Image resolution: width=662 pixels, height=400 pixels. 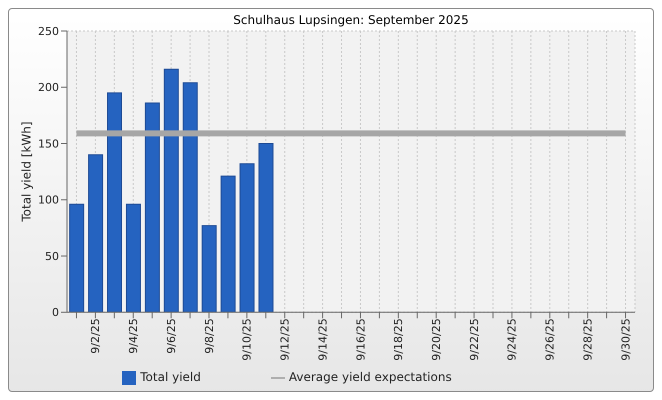 What do you see at coordinates (48, 31) in the screenshot?
I see `y-tick-label: 250` at bounding box center [48, 31].